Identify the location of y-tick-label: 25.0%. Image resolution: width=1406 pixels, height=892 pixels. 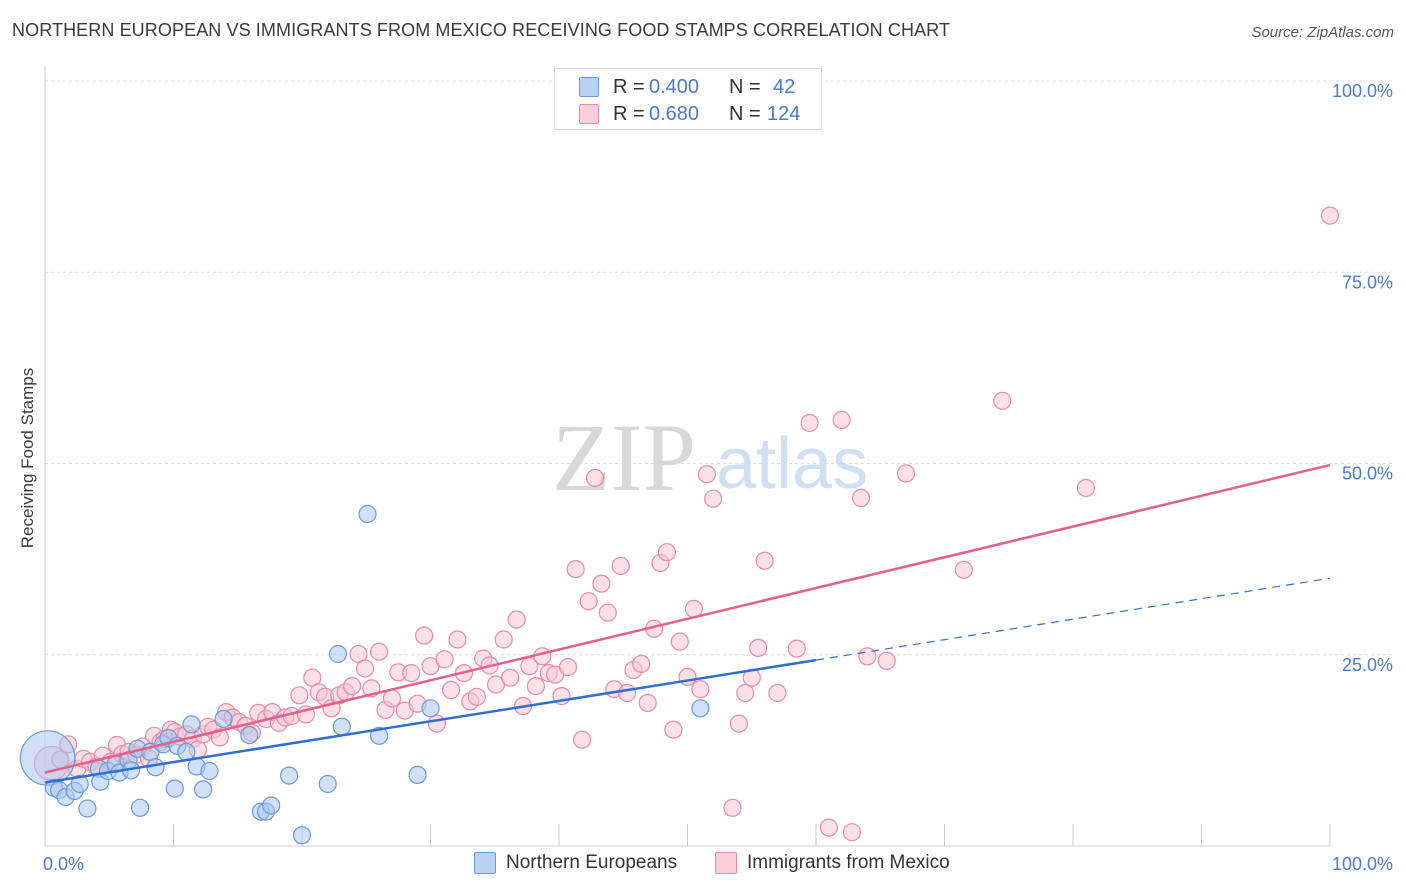
(1367, 665).